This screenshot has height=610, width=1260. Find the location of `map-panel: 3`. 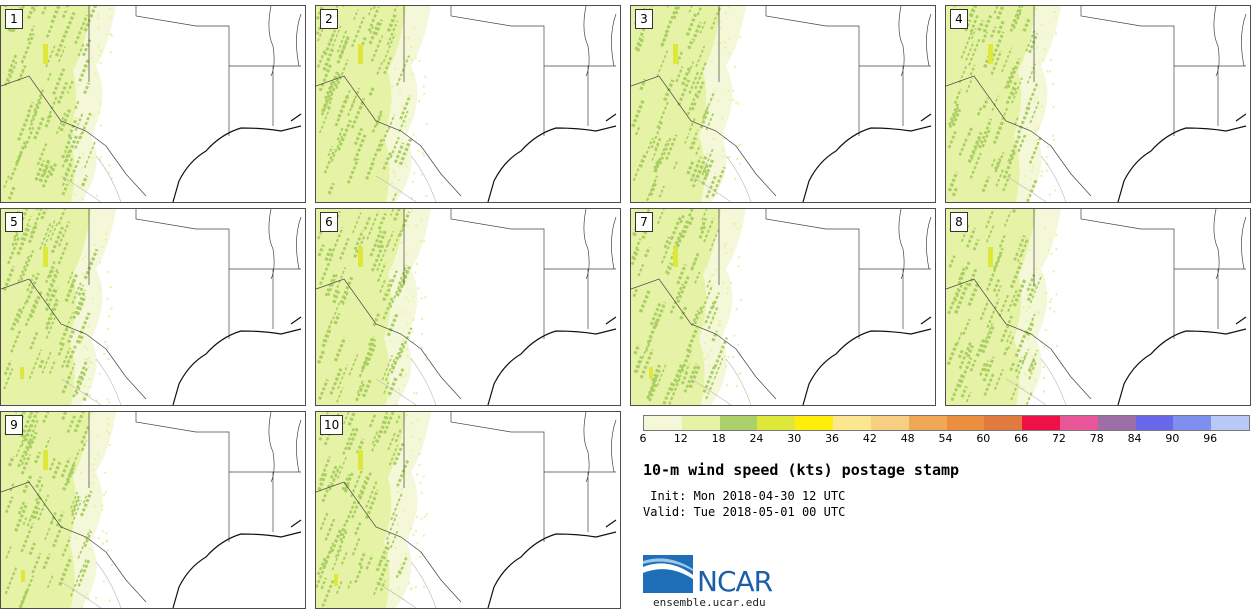

map-panel: 3 is located at coordinates (783, 104).